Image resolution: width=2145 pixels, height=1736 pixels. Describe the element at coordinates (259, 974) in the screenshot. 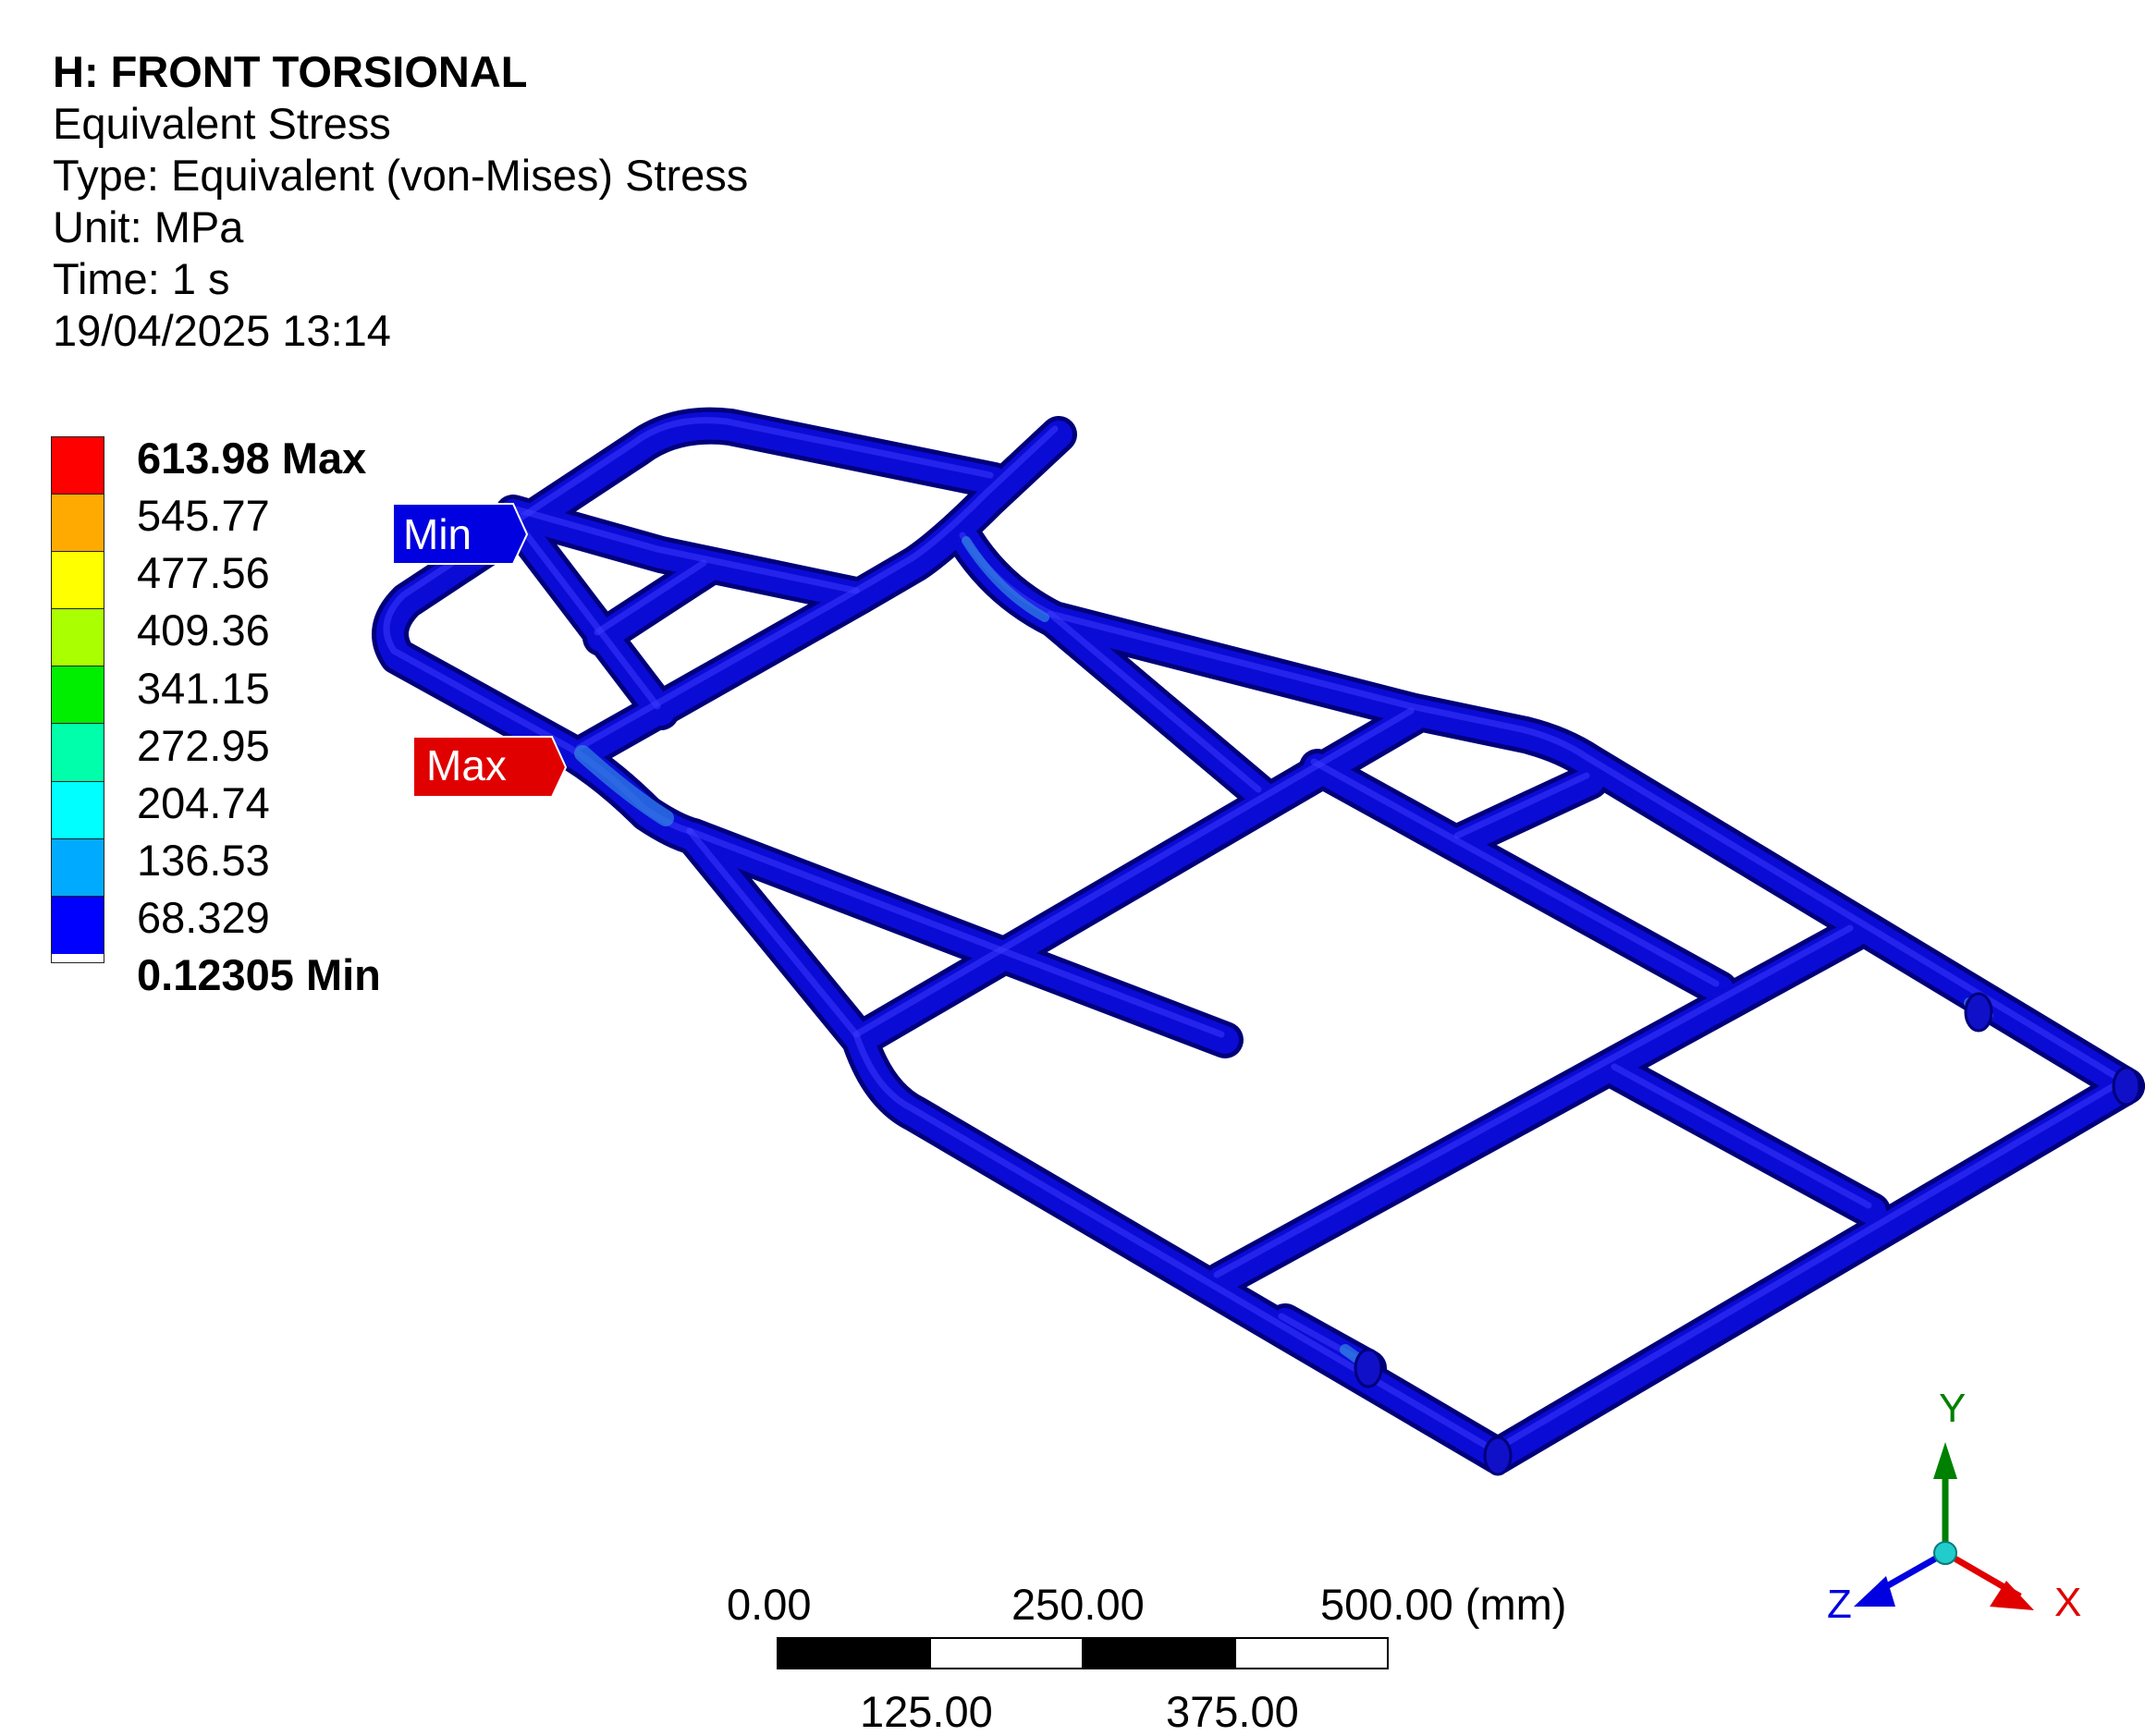

I see `legend-label-min: 0.12305 Min` at that location.